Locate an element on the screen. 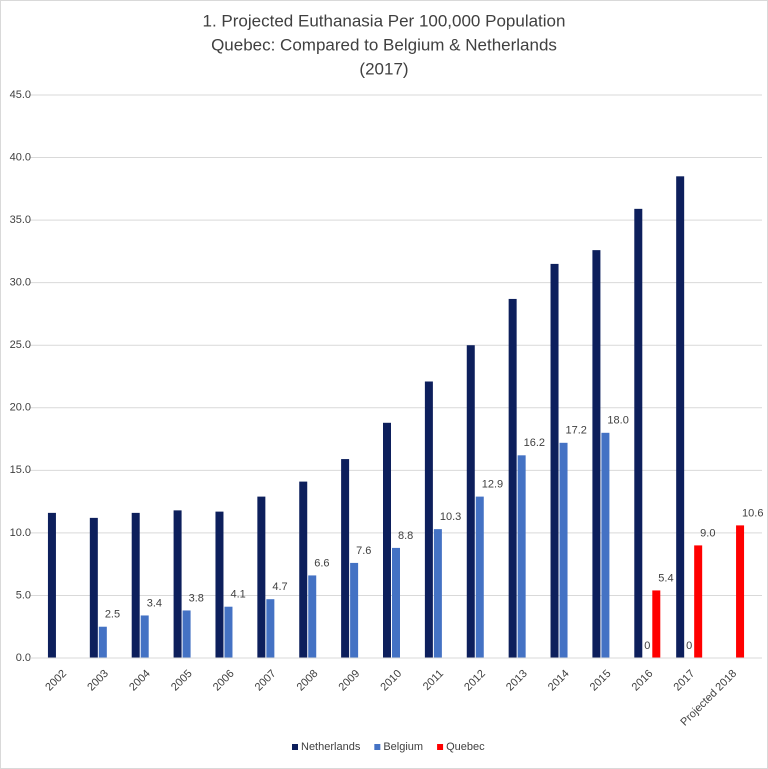  y-tick-label: 20.0 is located at coordinates (20, 408).